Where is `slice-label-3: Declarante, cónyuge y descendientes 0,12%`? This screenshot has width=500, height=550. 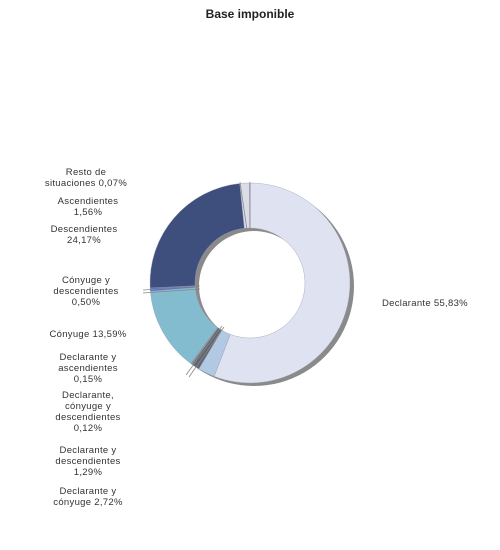 slice-label-3: Declarante, cónyuge y descendientes 0,12% is located at coordinates (87, 412).